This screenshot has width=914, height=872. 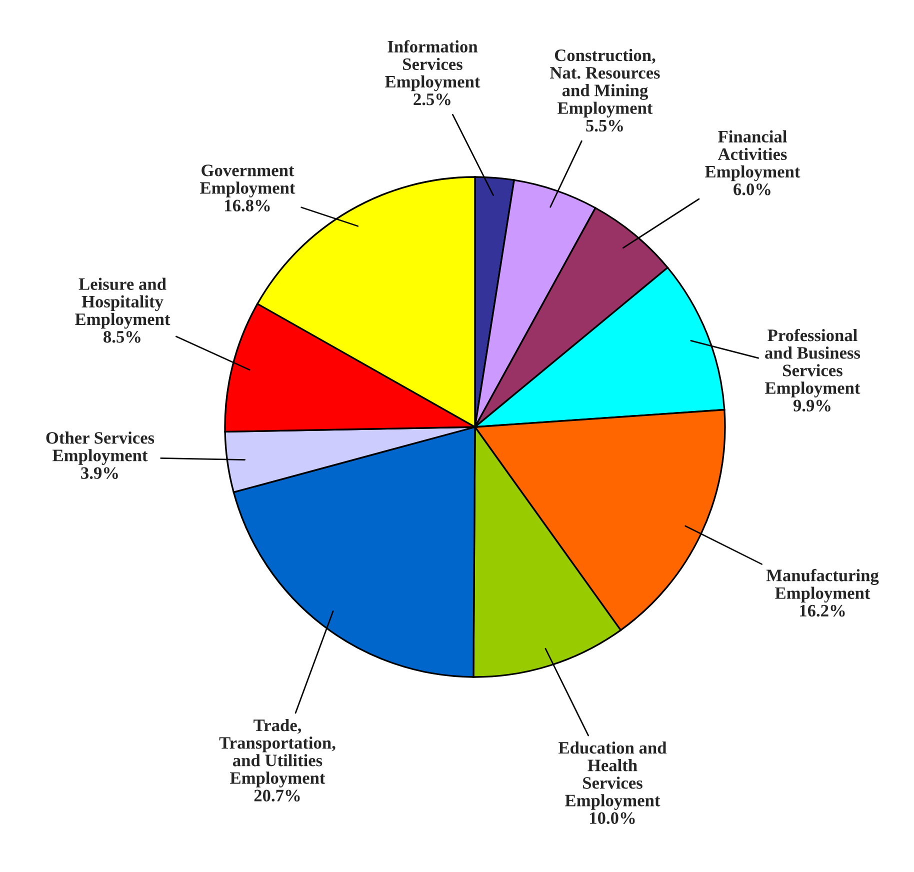 What do you see at coordinates (277, 753) in the screenshot?
I see `slice-label: Trade, Transportation, and Utilities Employment` at bounding box center [277, 753].